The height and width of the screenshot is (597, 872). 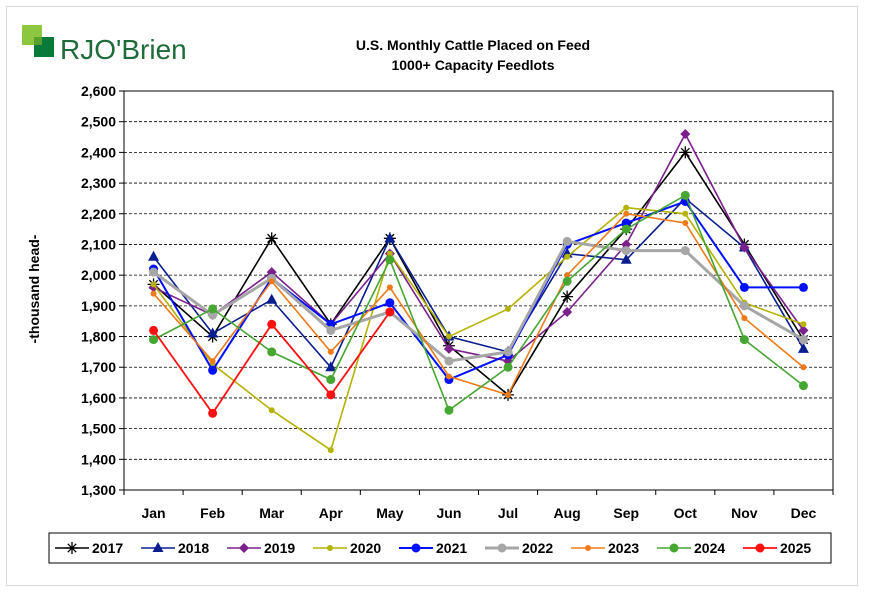 I want to click on legend-item-2024: 2024, so click(x=691, y=548).